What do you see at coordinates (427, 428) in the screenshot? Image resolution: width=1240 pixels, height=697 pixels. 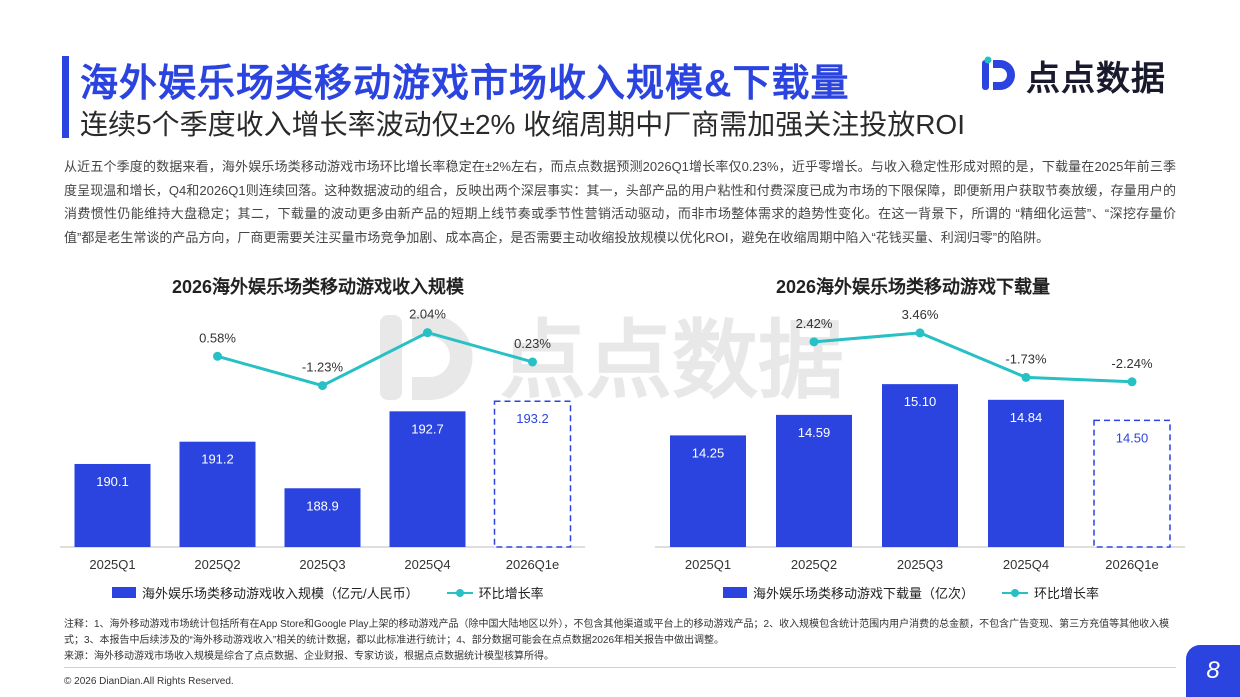 I see `bar-value-label: 192.7` at bounding box center [427, 428].